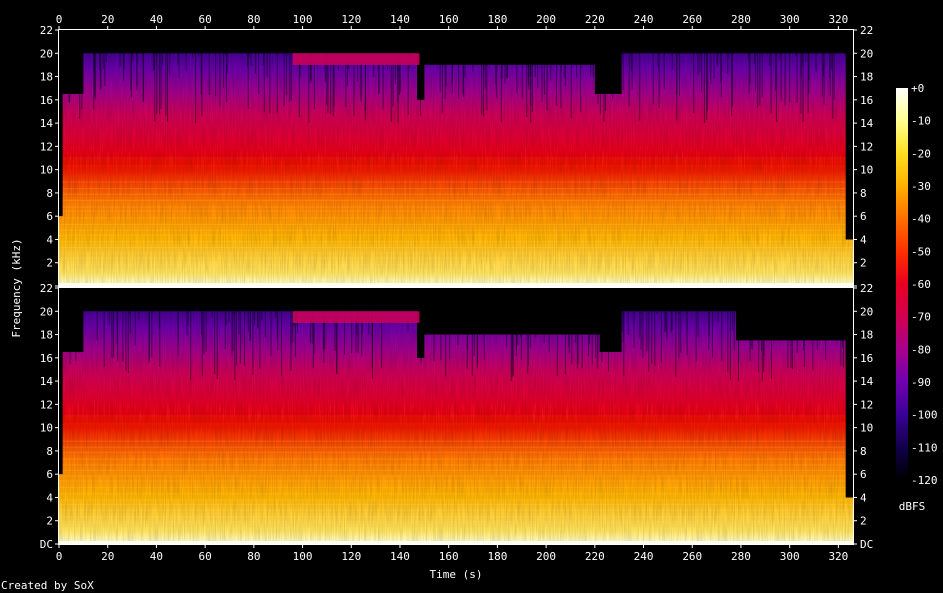 This screenshot has height=593, width=943. Describe the element at coordinates (16, 287) in the screenshot. I see `y-axis-label: Frequency (kHz)` at that location.